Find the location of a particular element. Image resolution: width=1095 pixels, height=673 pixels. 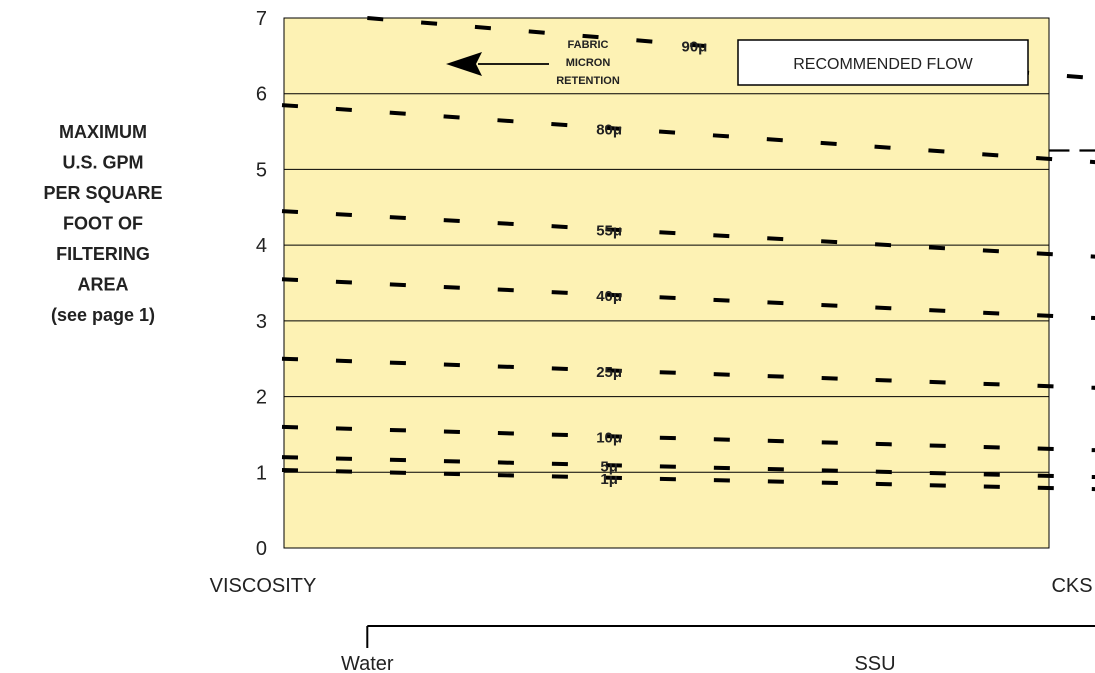

y-tick-label: 6 is located at coordinates (261, 95).